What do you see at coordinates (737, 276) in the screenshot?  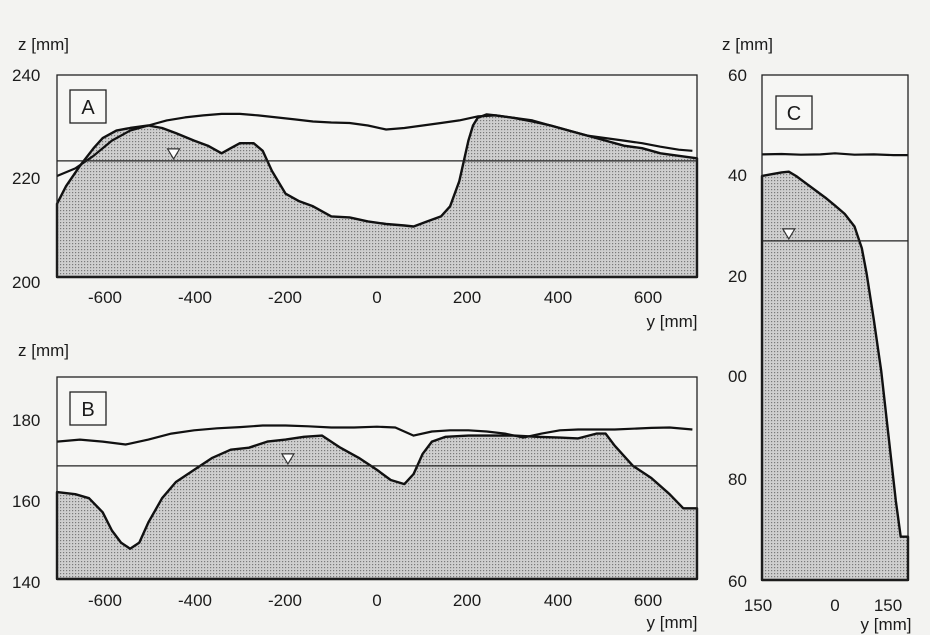 I see `panel-c-y-tick-20: 20` at bounding box center [737, 276].